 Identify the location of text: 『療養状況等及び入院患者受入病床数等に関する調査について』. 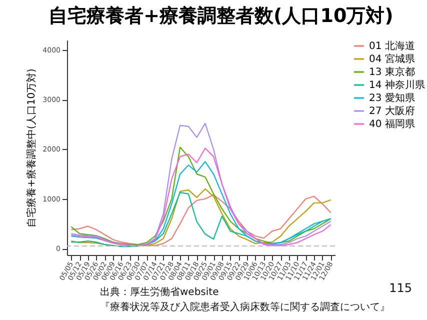
(245, 307).